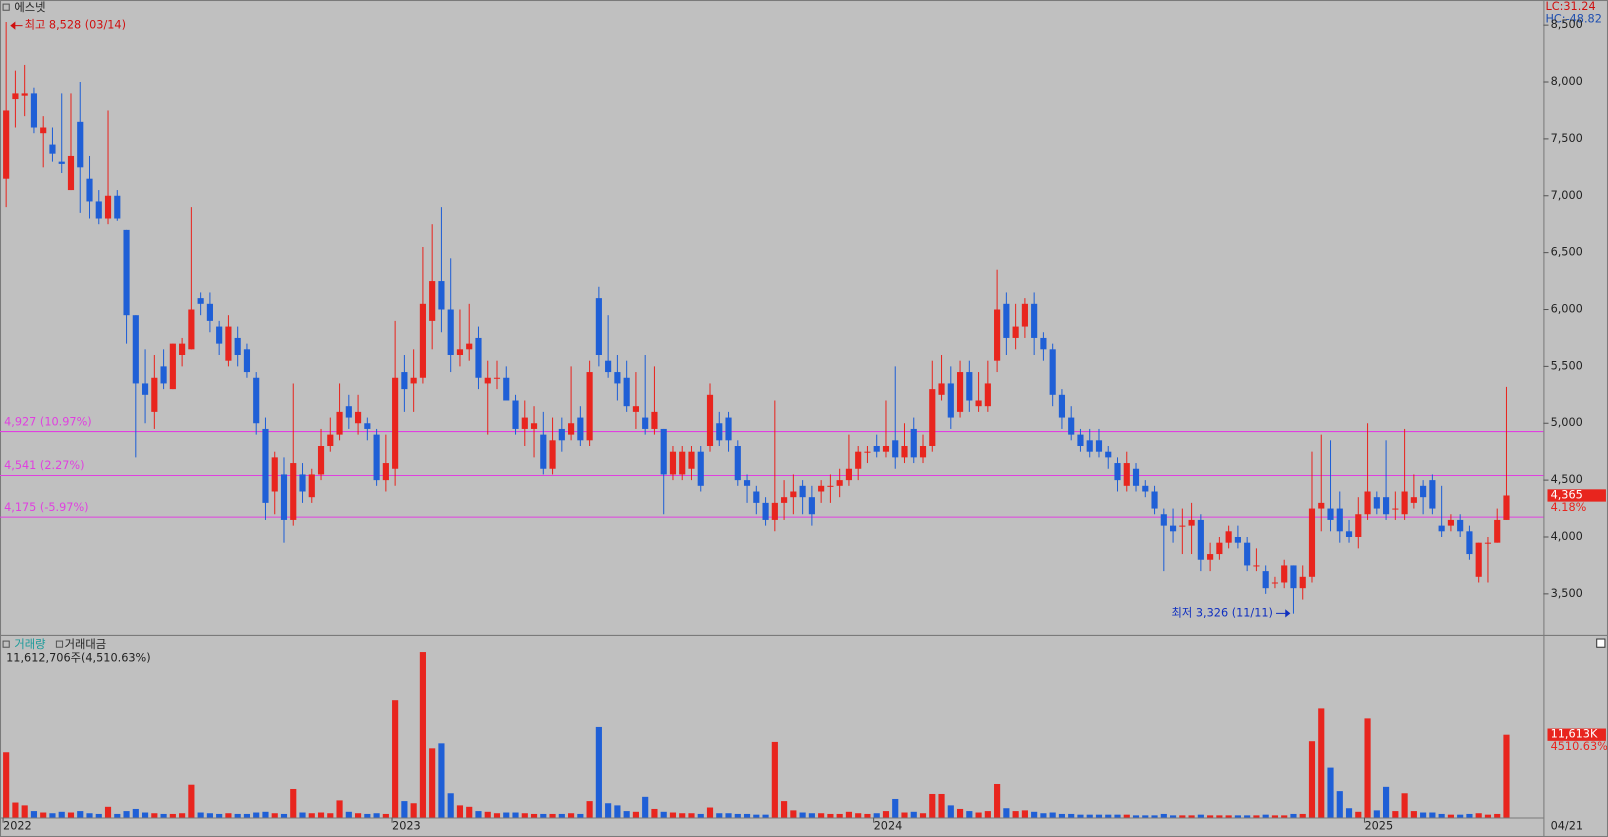 The image size is (1608, 837). I want to click on x-tick-label: 04/21, so click(1567, 826).